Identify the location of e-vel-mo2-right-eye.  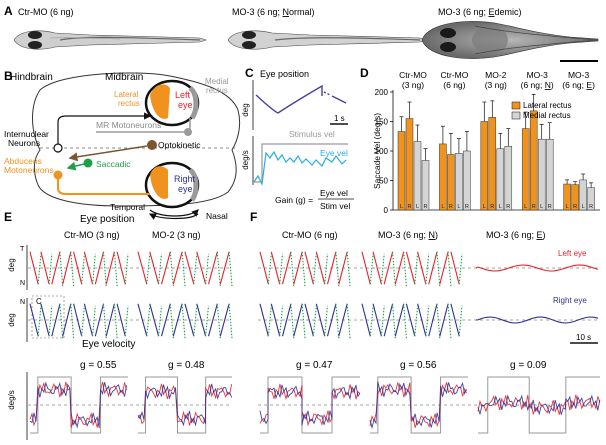
(185, 405).